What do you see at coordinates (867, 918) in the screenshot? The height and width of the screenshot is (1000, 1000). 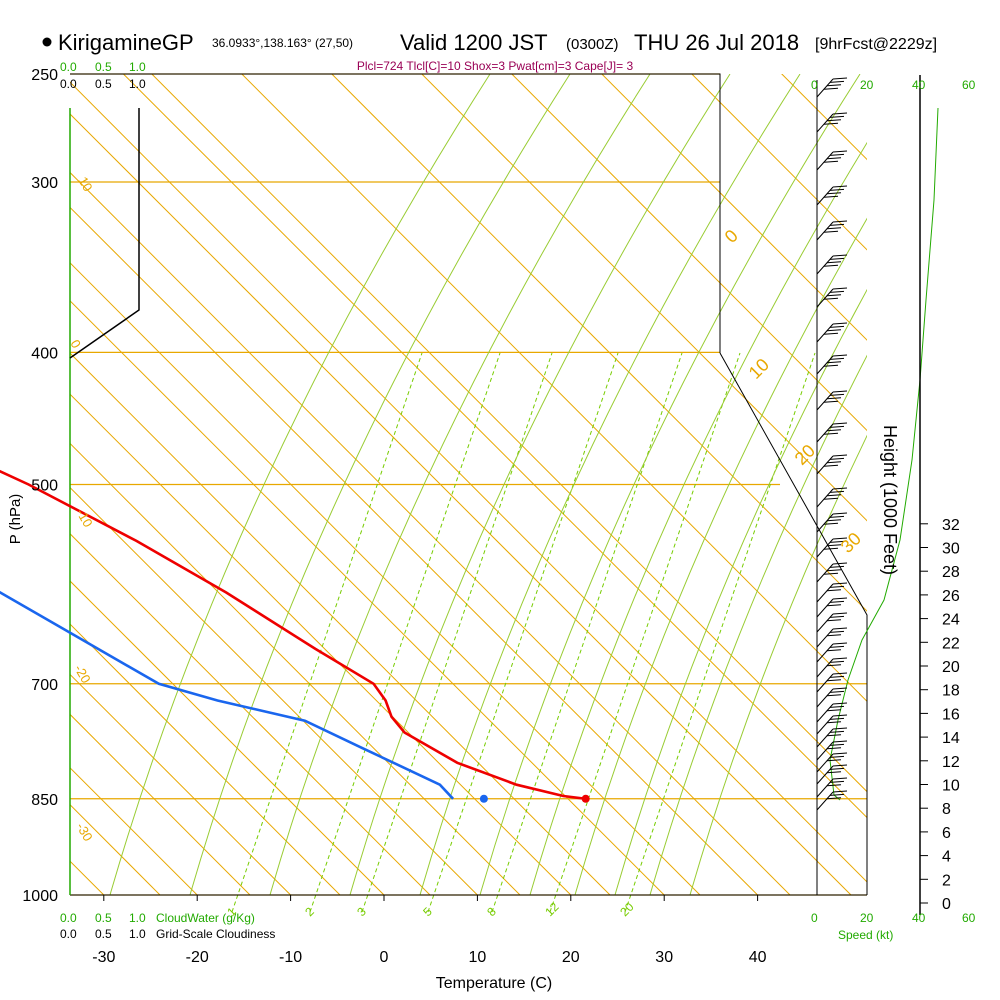 I see `wind-scale-bottom-1: 20` at bounding box center [867, 918].